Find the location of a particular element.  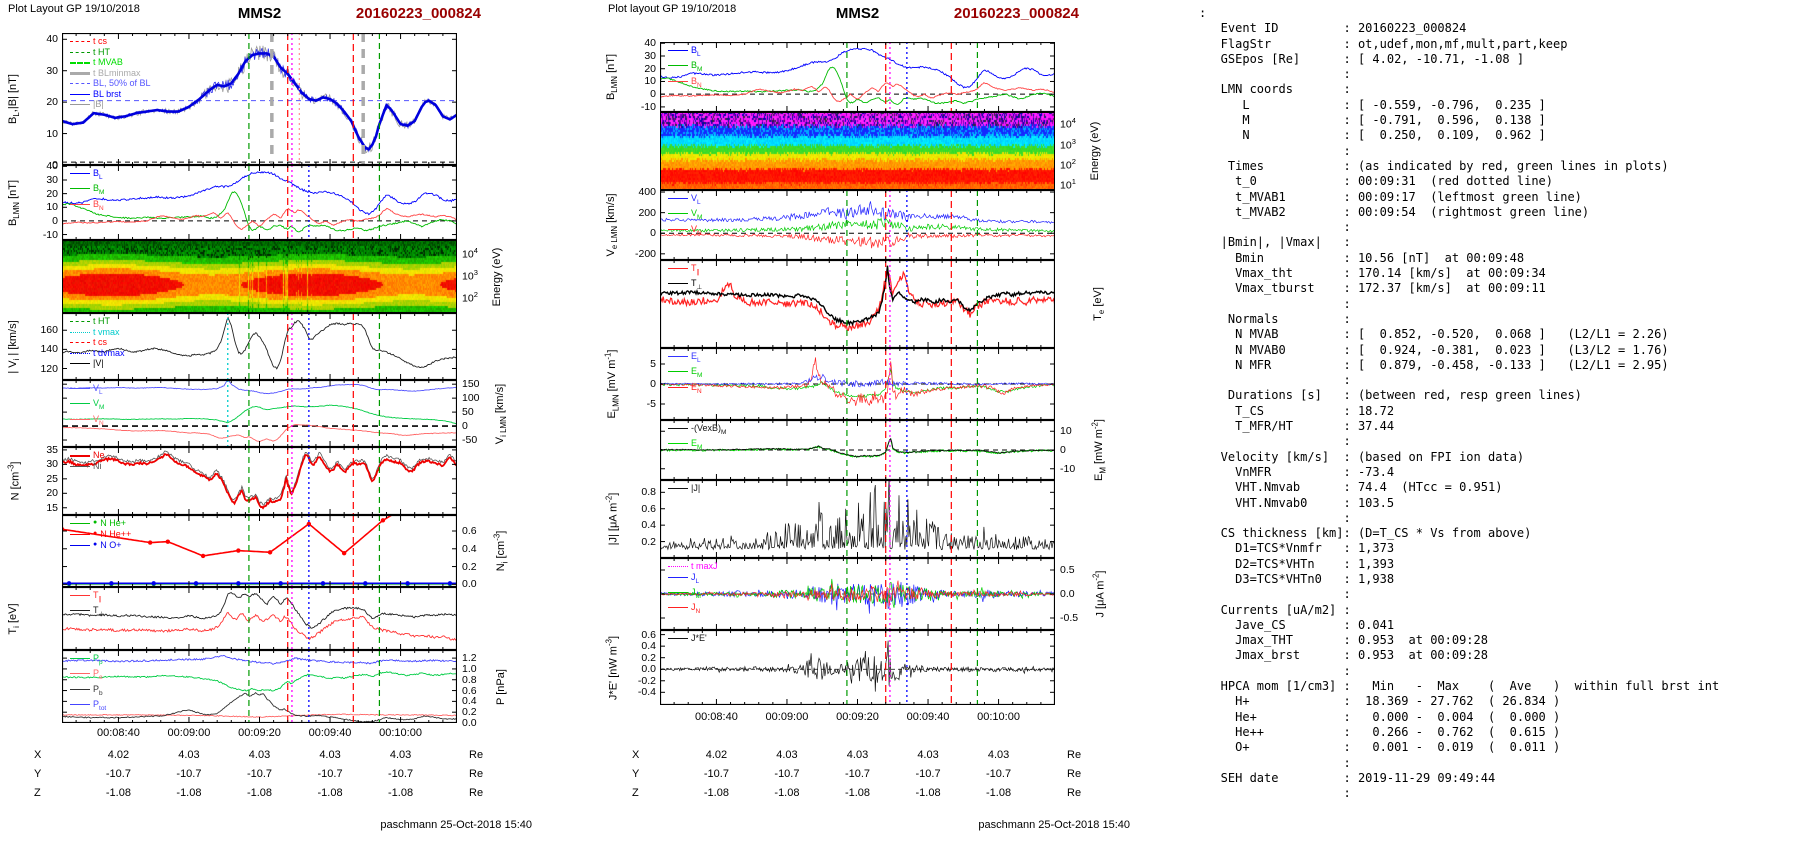

legend-item: |V| is located at coordinates (97, 363).